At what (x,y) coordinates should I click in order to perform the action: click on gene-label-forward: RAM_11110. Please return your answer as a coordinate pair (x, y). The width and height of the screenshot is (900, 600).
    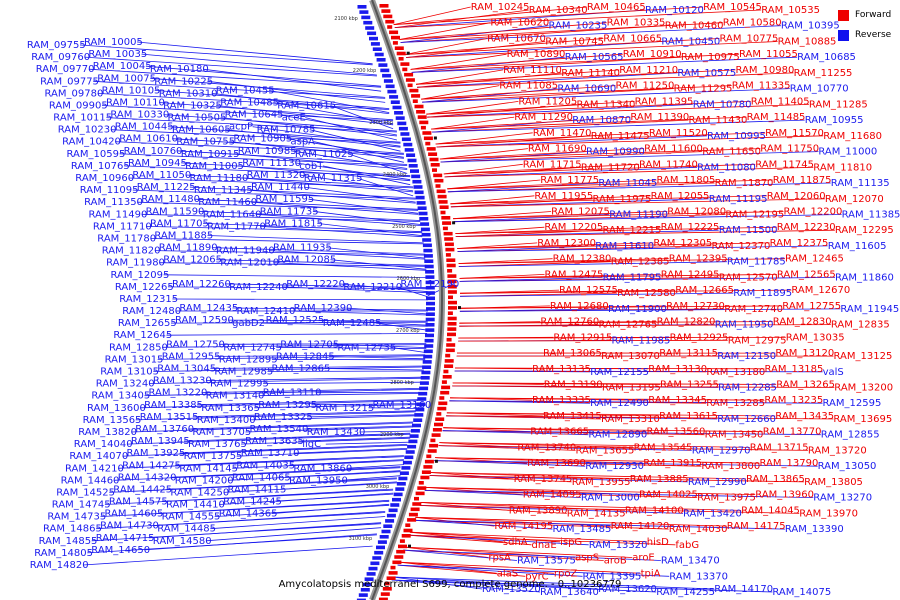
    Looking at the image, I should click on (532, 70).